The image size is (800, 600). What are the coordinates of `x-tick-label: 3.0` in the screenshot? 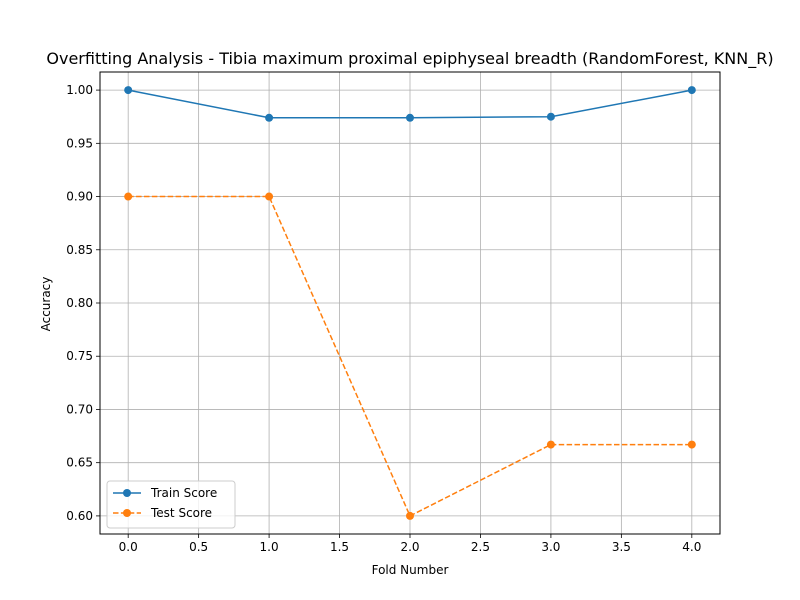 It's located at (550, 547).